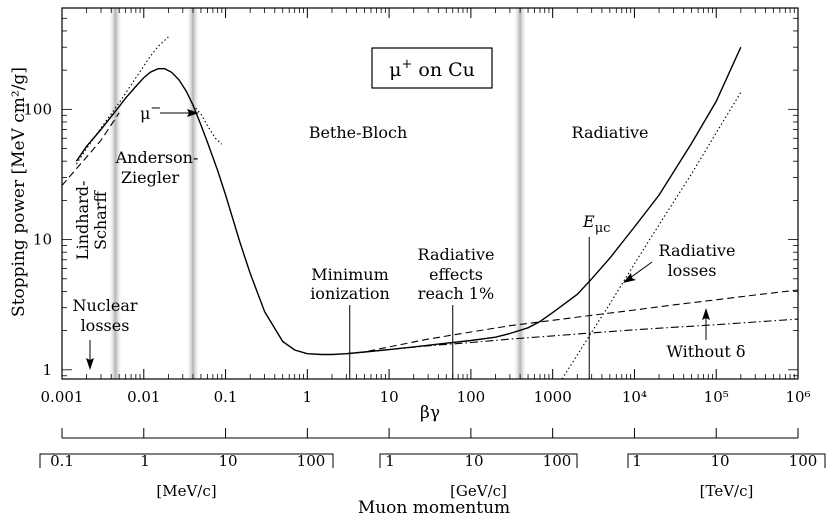 Image resolution: width=837 pixels, height=525 pixels. I want to click on legend-sup: +, so click(406, 64).